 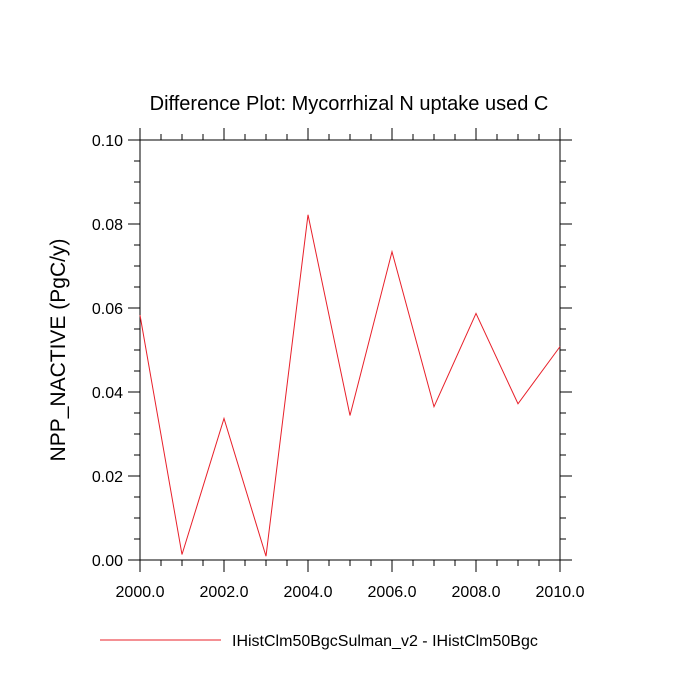 What do you see at coordinates (107, 393) in the screenshot?
I see `y-tick-label: 0.04` at bounding box center [107, 393].